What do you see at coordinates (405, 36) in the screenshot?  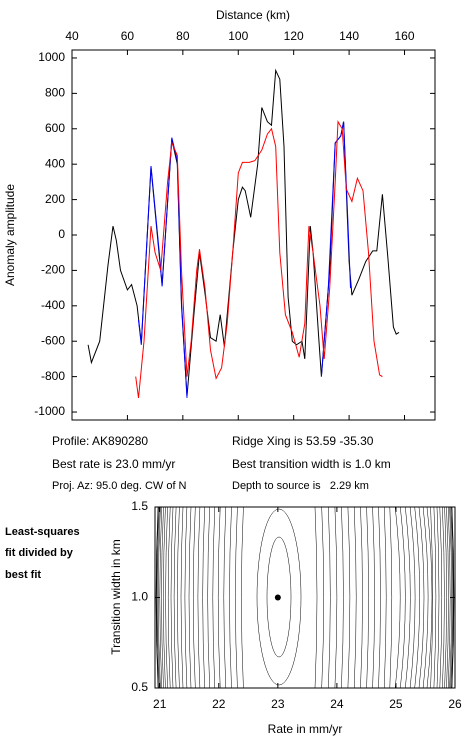 I see `x-tick-label: 160` at bounding box center [405, 36].